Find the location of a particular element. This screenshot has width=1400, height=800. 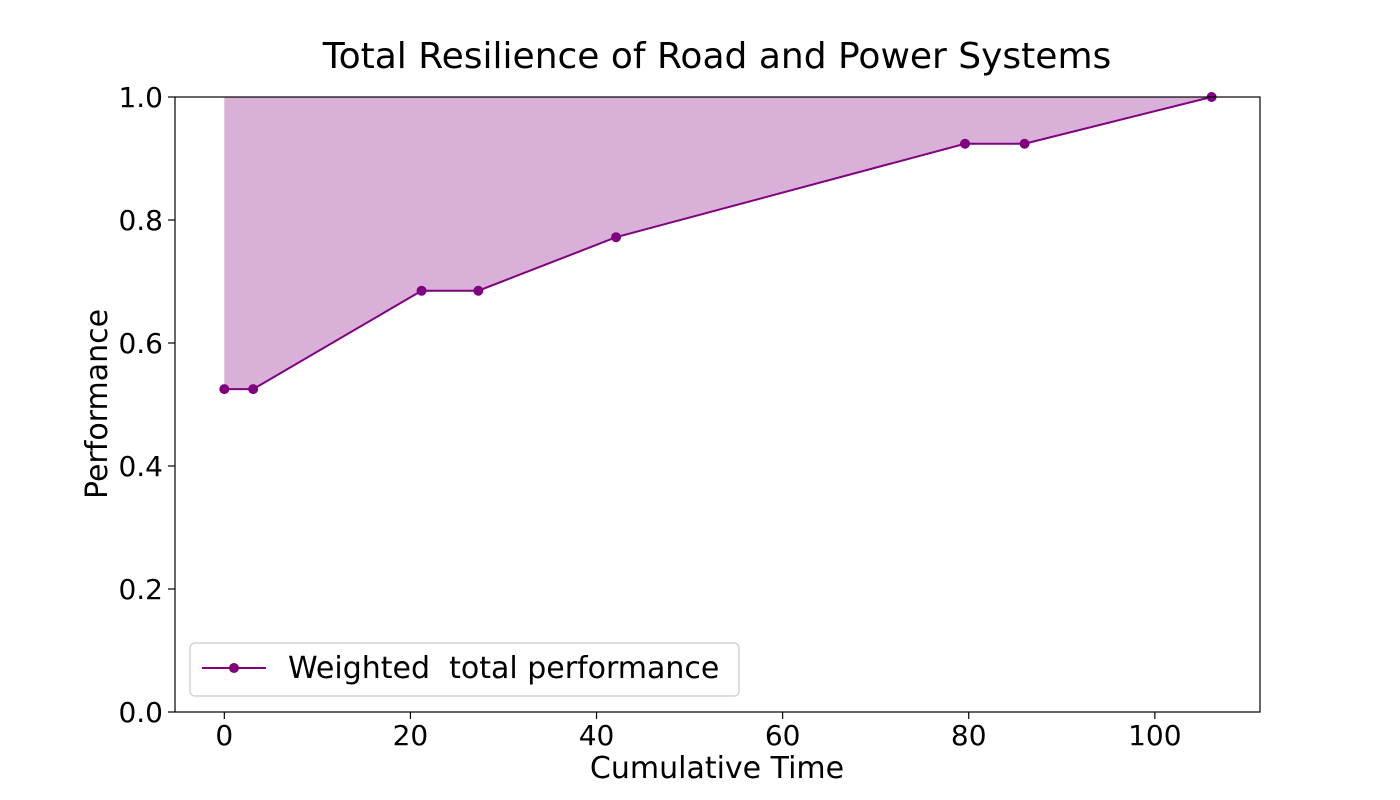

y-tick-label: 0.0 is located at coordinates (140, 712).